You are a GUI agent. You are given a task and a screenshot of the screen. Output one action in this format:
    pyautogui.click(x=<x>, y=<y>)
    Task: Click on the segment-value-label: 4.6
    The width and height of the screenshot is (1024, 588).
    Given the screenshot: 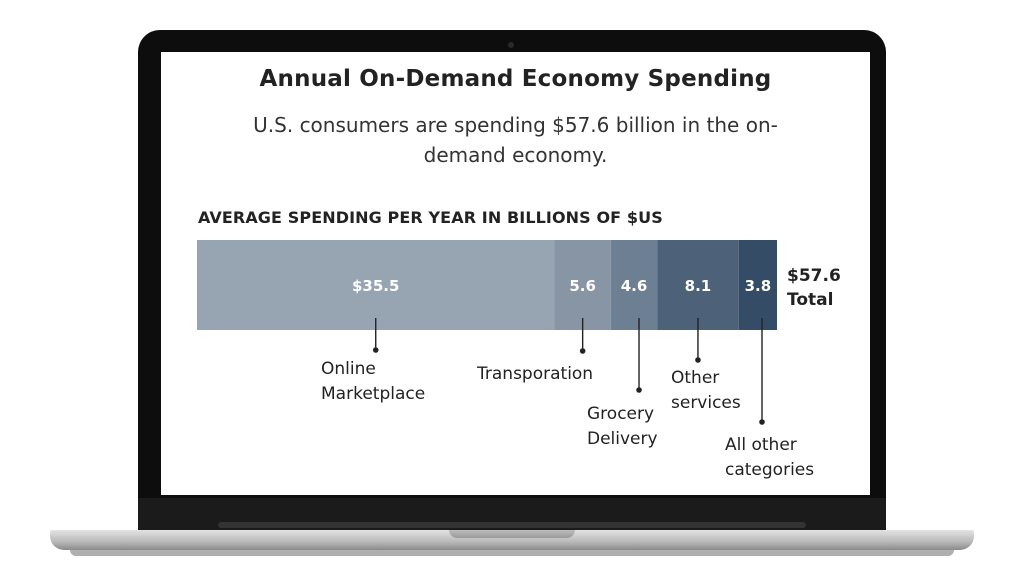 What is the action you would take?
    pyautogui.click(x=634, y=286)
    